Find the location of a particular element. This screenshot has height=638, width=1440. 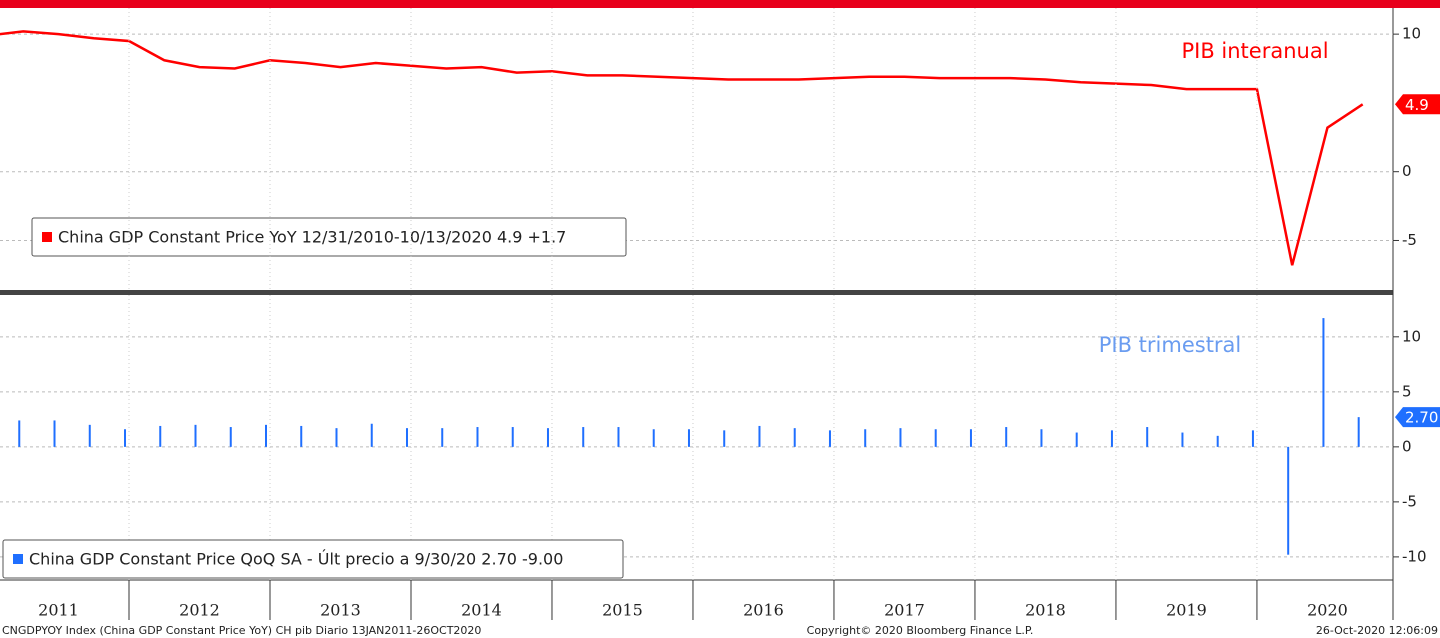

last-value-label: 4.9 is located at coordinates (1417, 105).